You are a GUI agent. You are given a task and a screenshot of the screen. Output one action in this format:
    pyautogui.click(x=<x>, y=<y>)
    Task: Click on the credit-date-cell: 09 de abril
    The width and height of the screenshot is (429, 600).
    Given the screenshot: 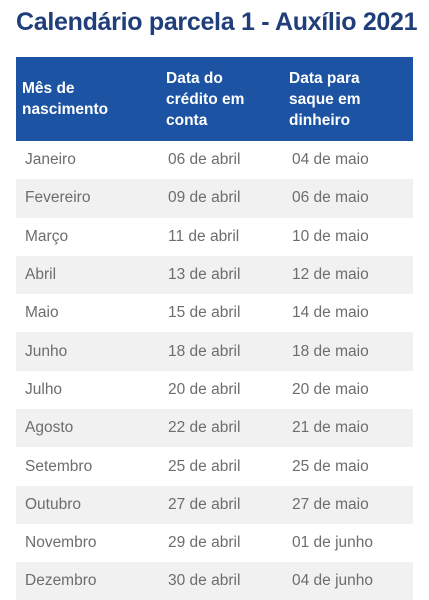 What is the action you would take?
    pyautogui.click(x=204, y=198)
    